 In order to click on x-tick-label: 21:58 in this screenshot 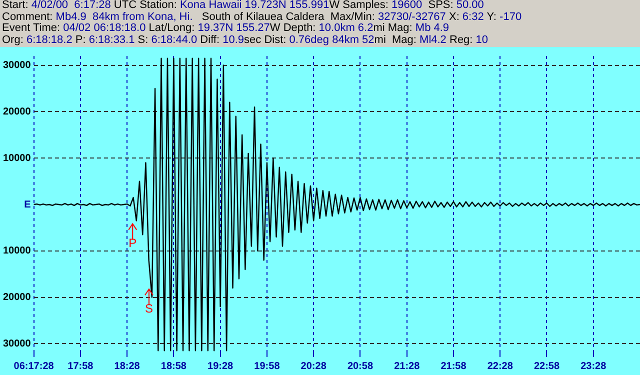, I will do `click(453, 366)`.